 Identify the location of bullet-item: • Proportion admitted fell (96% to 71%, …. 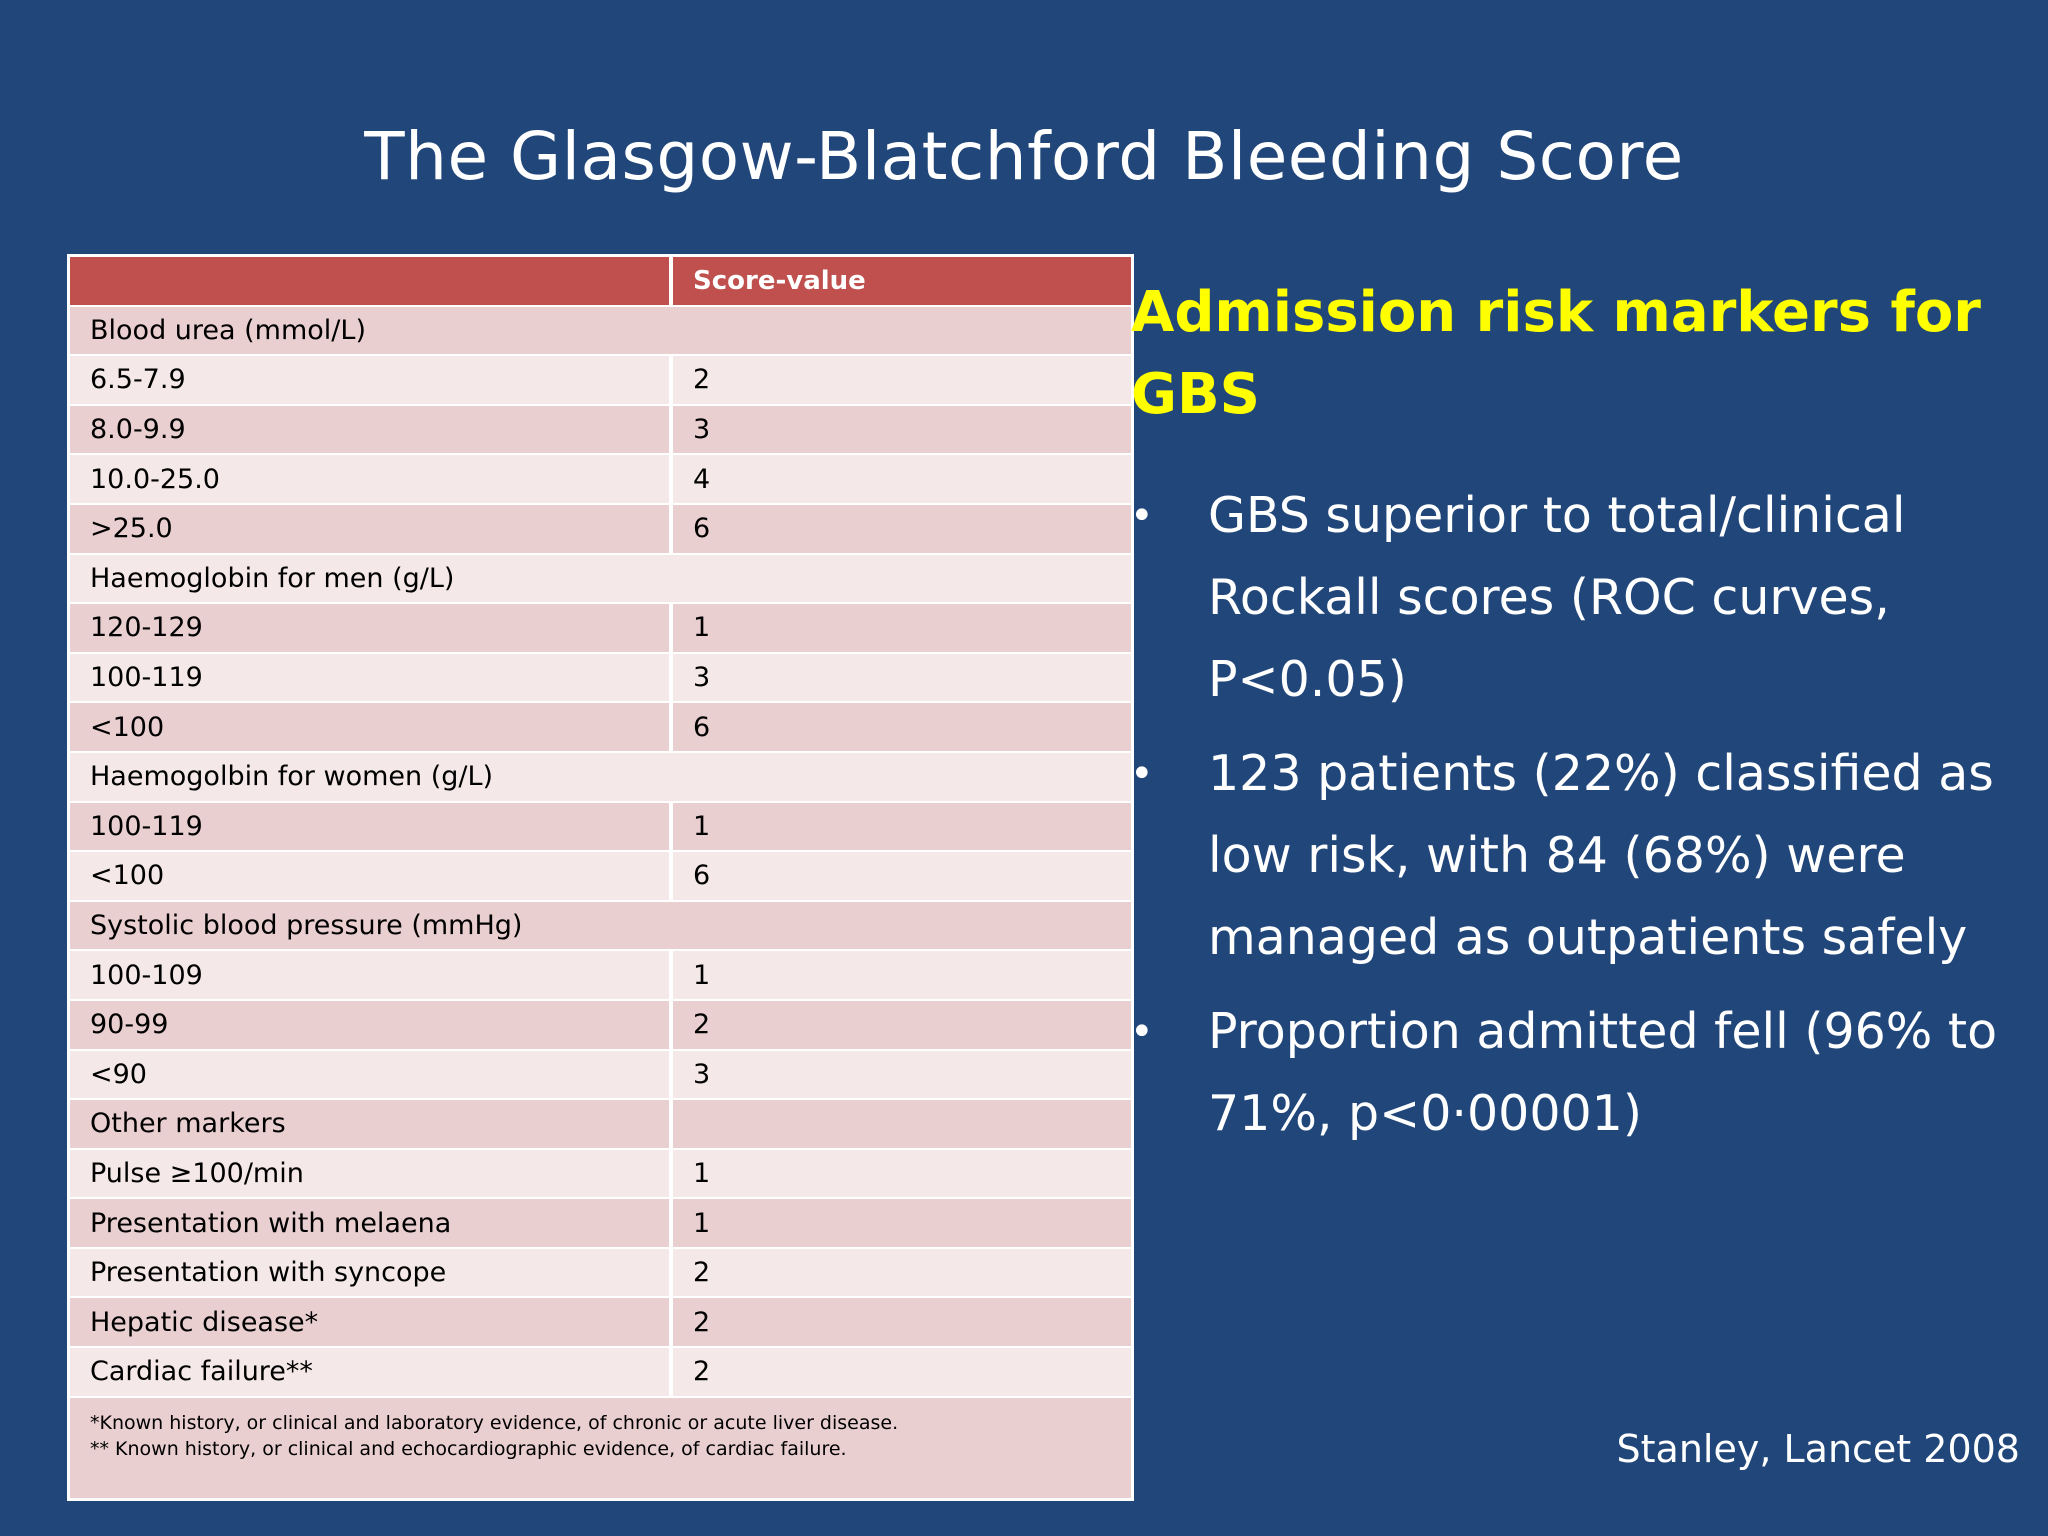
(1578, 1073).